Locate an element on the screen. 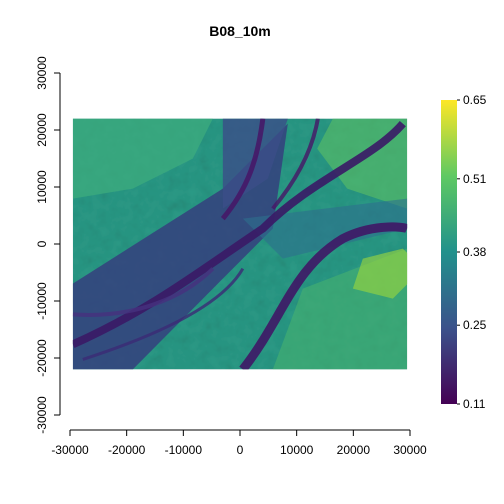  x-tick-label: 0 is located at coordinates (240, 450).